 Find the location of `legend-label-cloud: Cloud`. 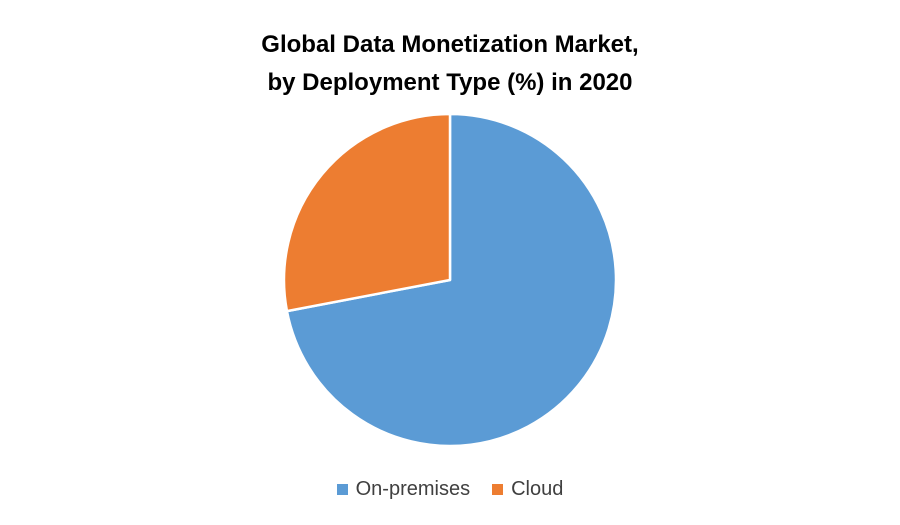

legend-label-cloud: Cloud is located at coordinates (537, 489).